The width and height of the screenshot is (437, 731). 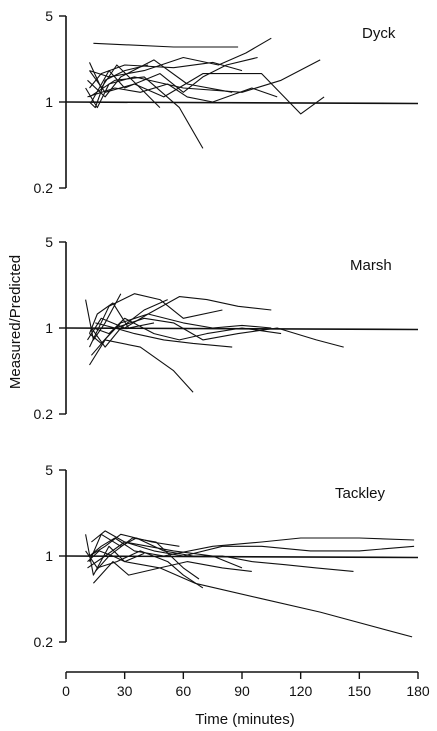 I want to click on x-tick-label: 60, so click(x=184, y=691).